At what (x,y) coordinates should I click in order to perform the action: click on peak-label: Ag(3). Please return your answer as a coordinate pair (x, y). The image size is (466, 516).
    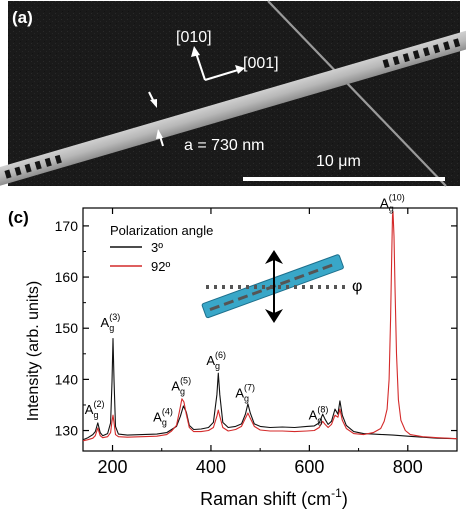
    Looking at the image, I should click on (111, 322).